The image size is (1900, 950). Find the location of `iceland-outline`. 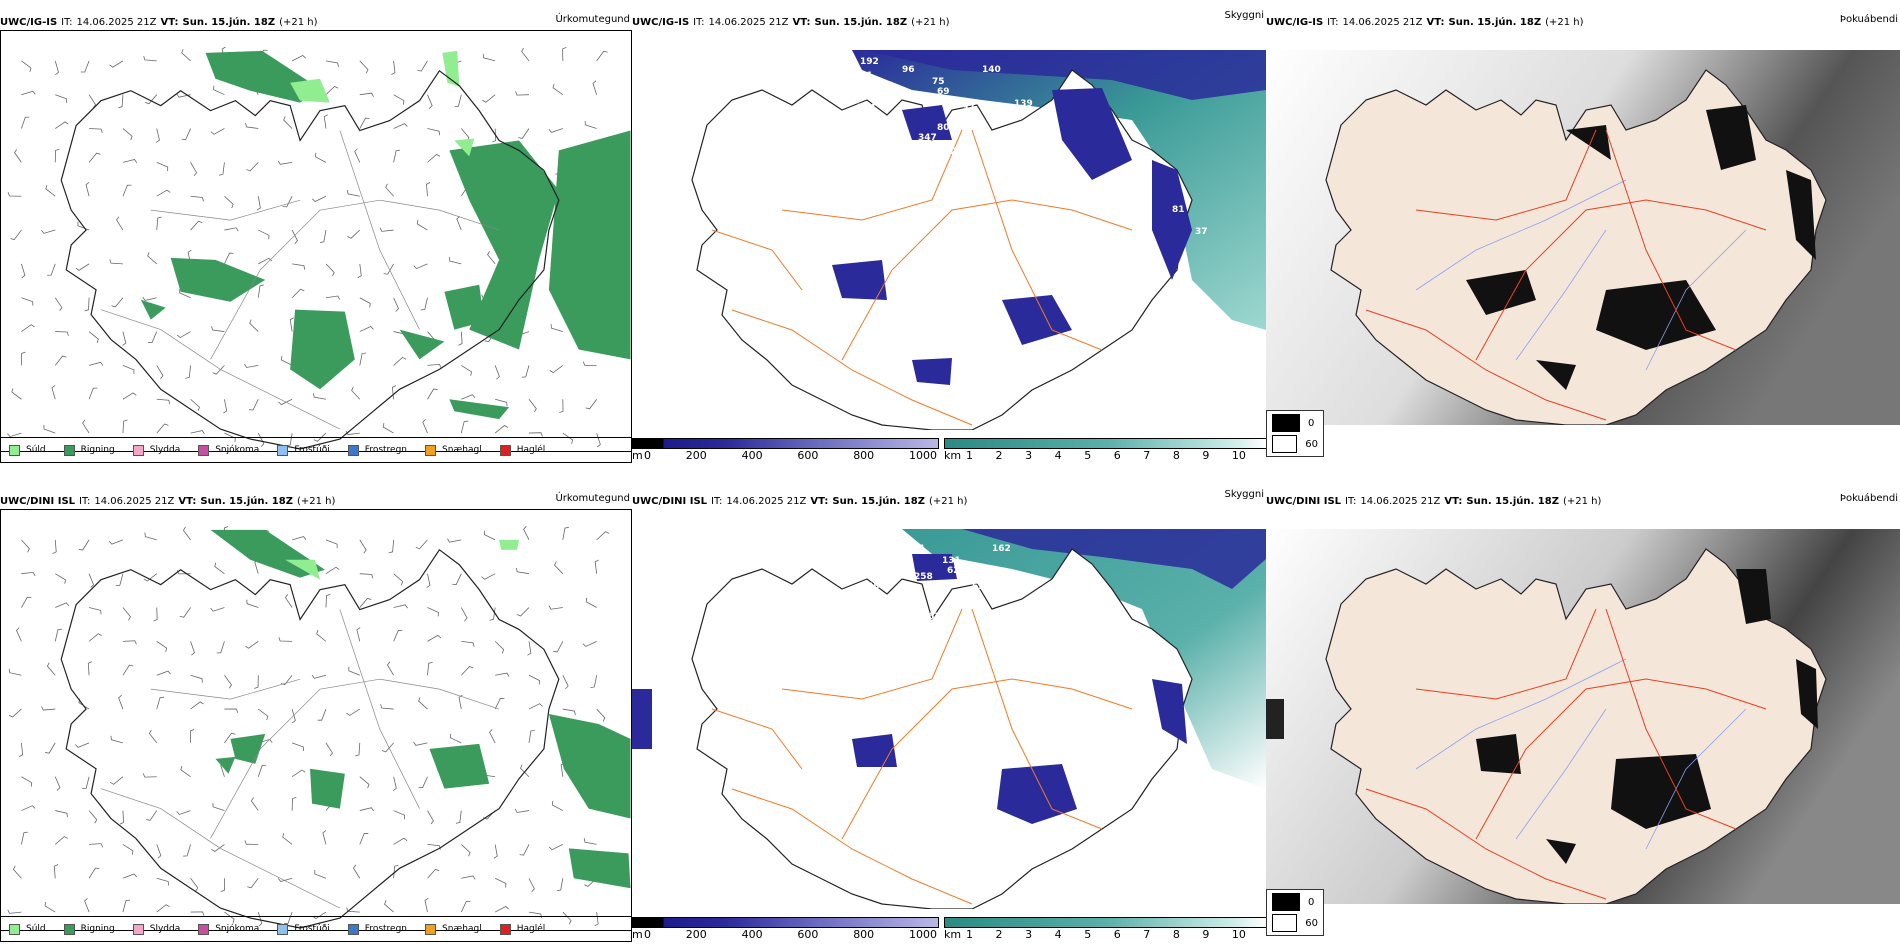

iceland-outline is located at coordinates (942, 728).